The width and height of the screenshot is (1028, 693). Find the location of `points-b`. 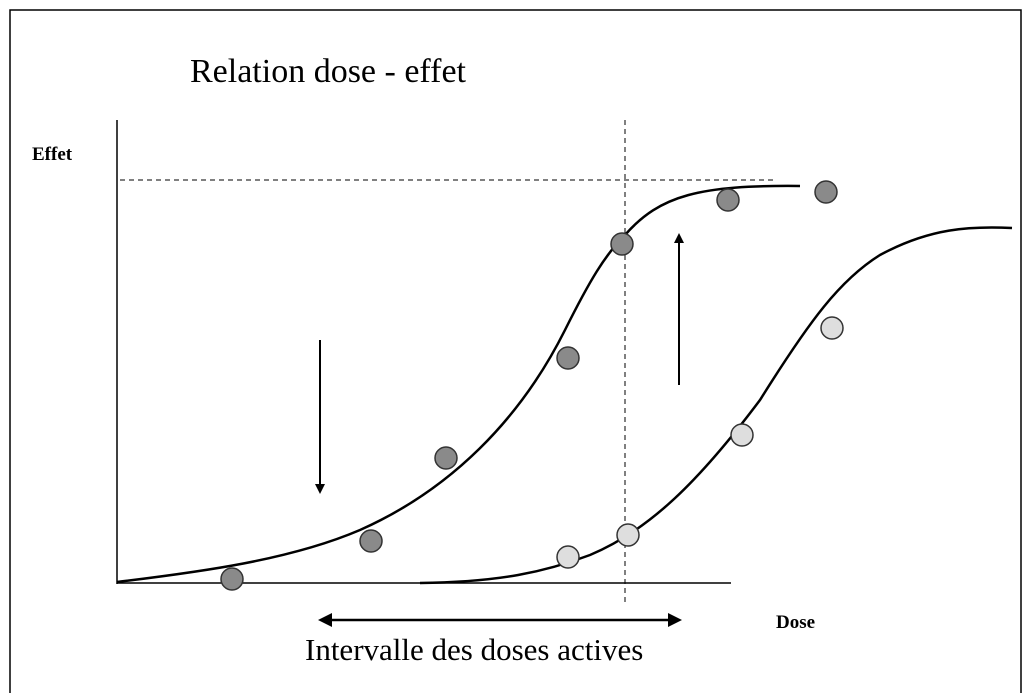

points-b is located at coordinates (700, 442).